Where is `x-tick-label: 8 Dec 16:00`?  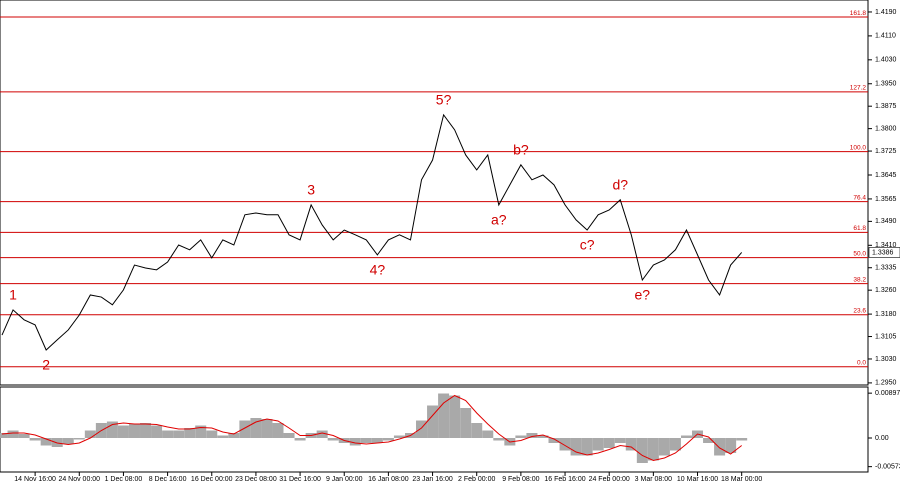 x-tick-label: 8 Dec 16:00 is located at coordinates (168, 479).